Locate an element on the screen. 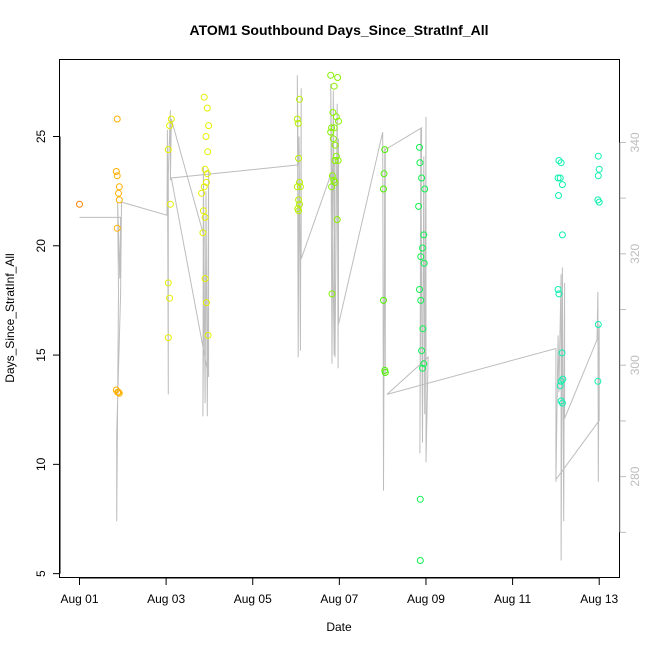 Image resolution: width=650 pixels, height=650 pixels. x-tick-label: Aug 01 is located at coordinates (79, 599).